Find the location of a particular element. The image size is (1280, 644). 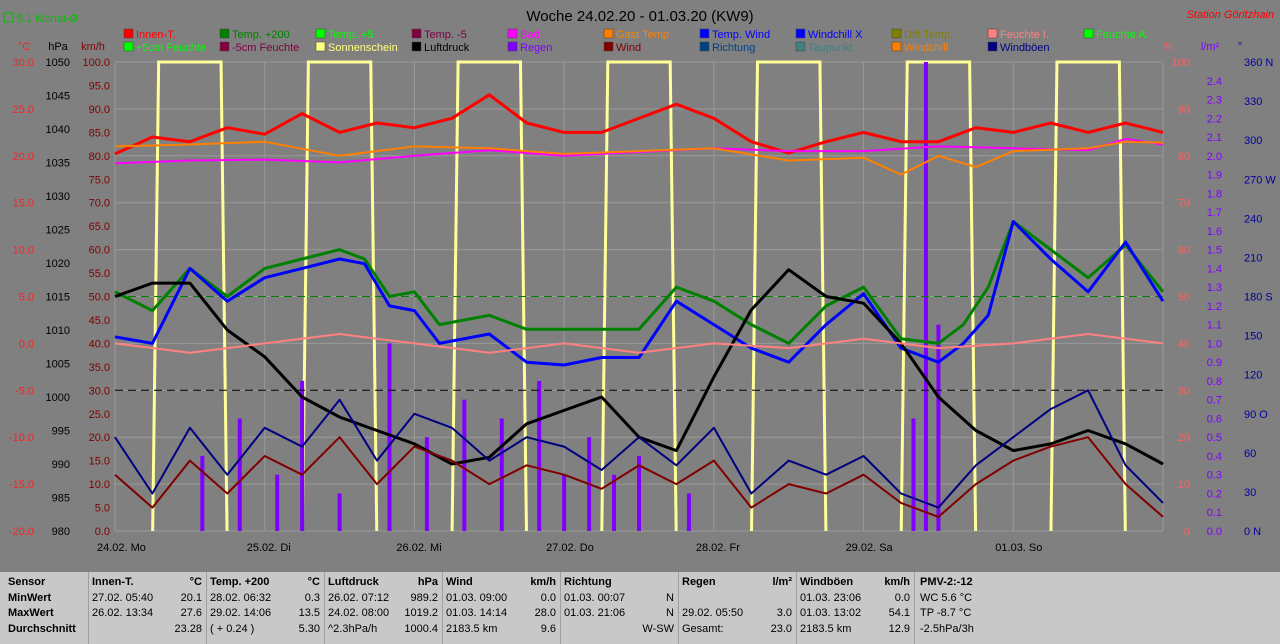

day-label: 01.03. So is located at coordinates (1018, 548).